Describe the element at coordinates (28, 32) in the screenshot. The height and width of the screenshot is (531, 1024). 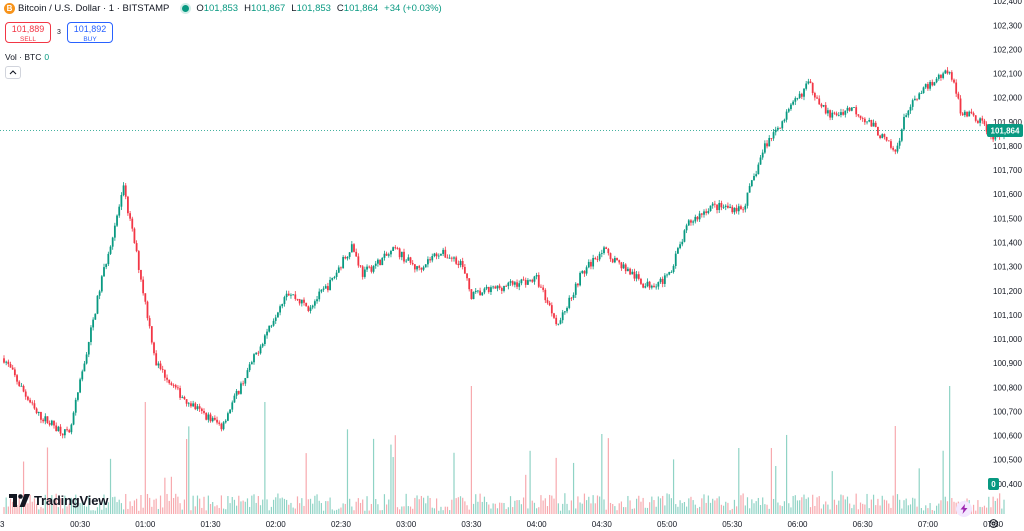
I see `sell-button: 101,889 SELL` at that location.